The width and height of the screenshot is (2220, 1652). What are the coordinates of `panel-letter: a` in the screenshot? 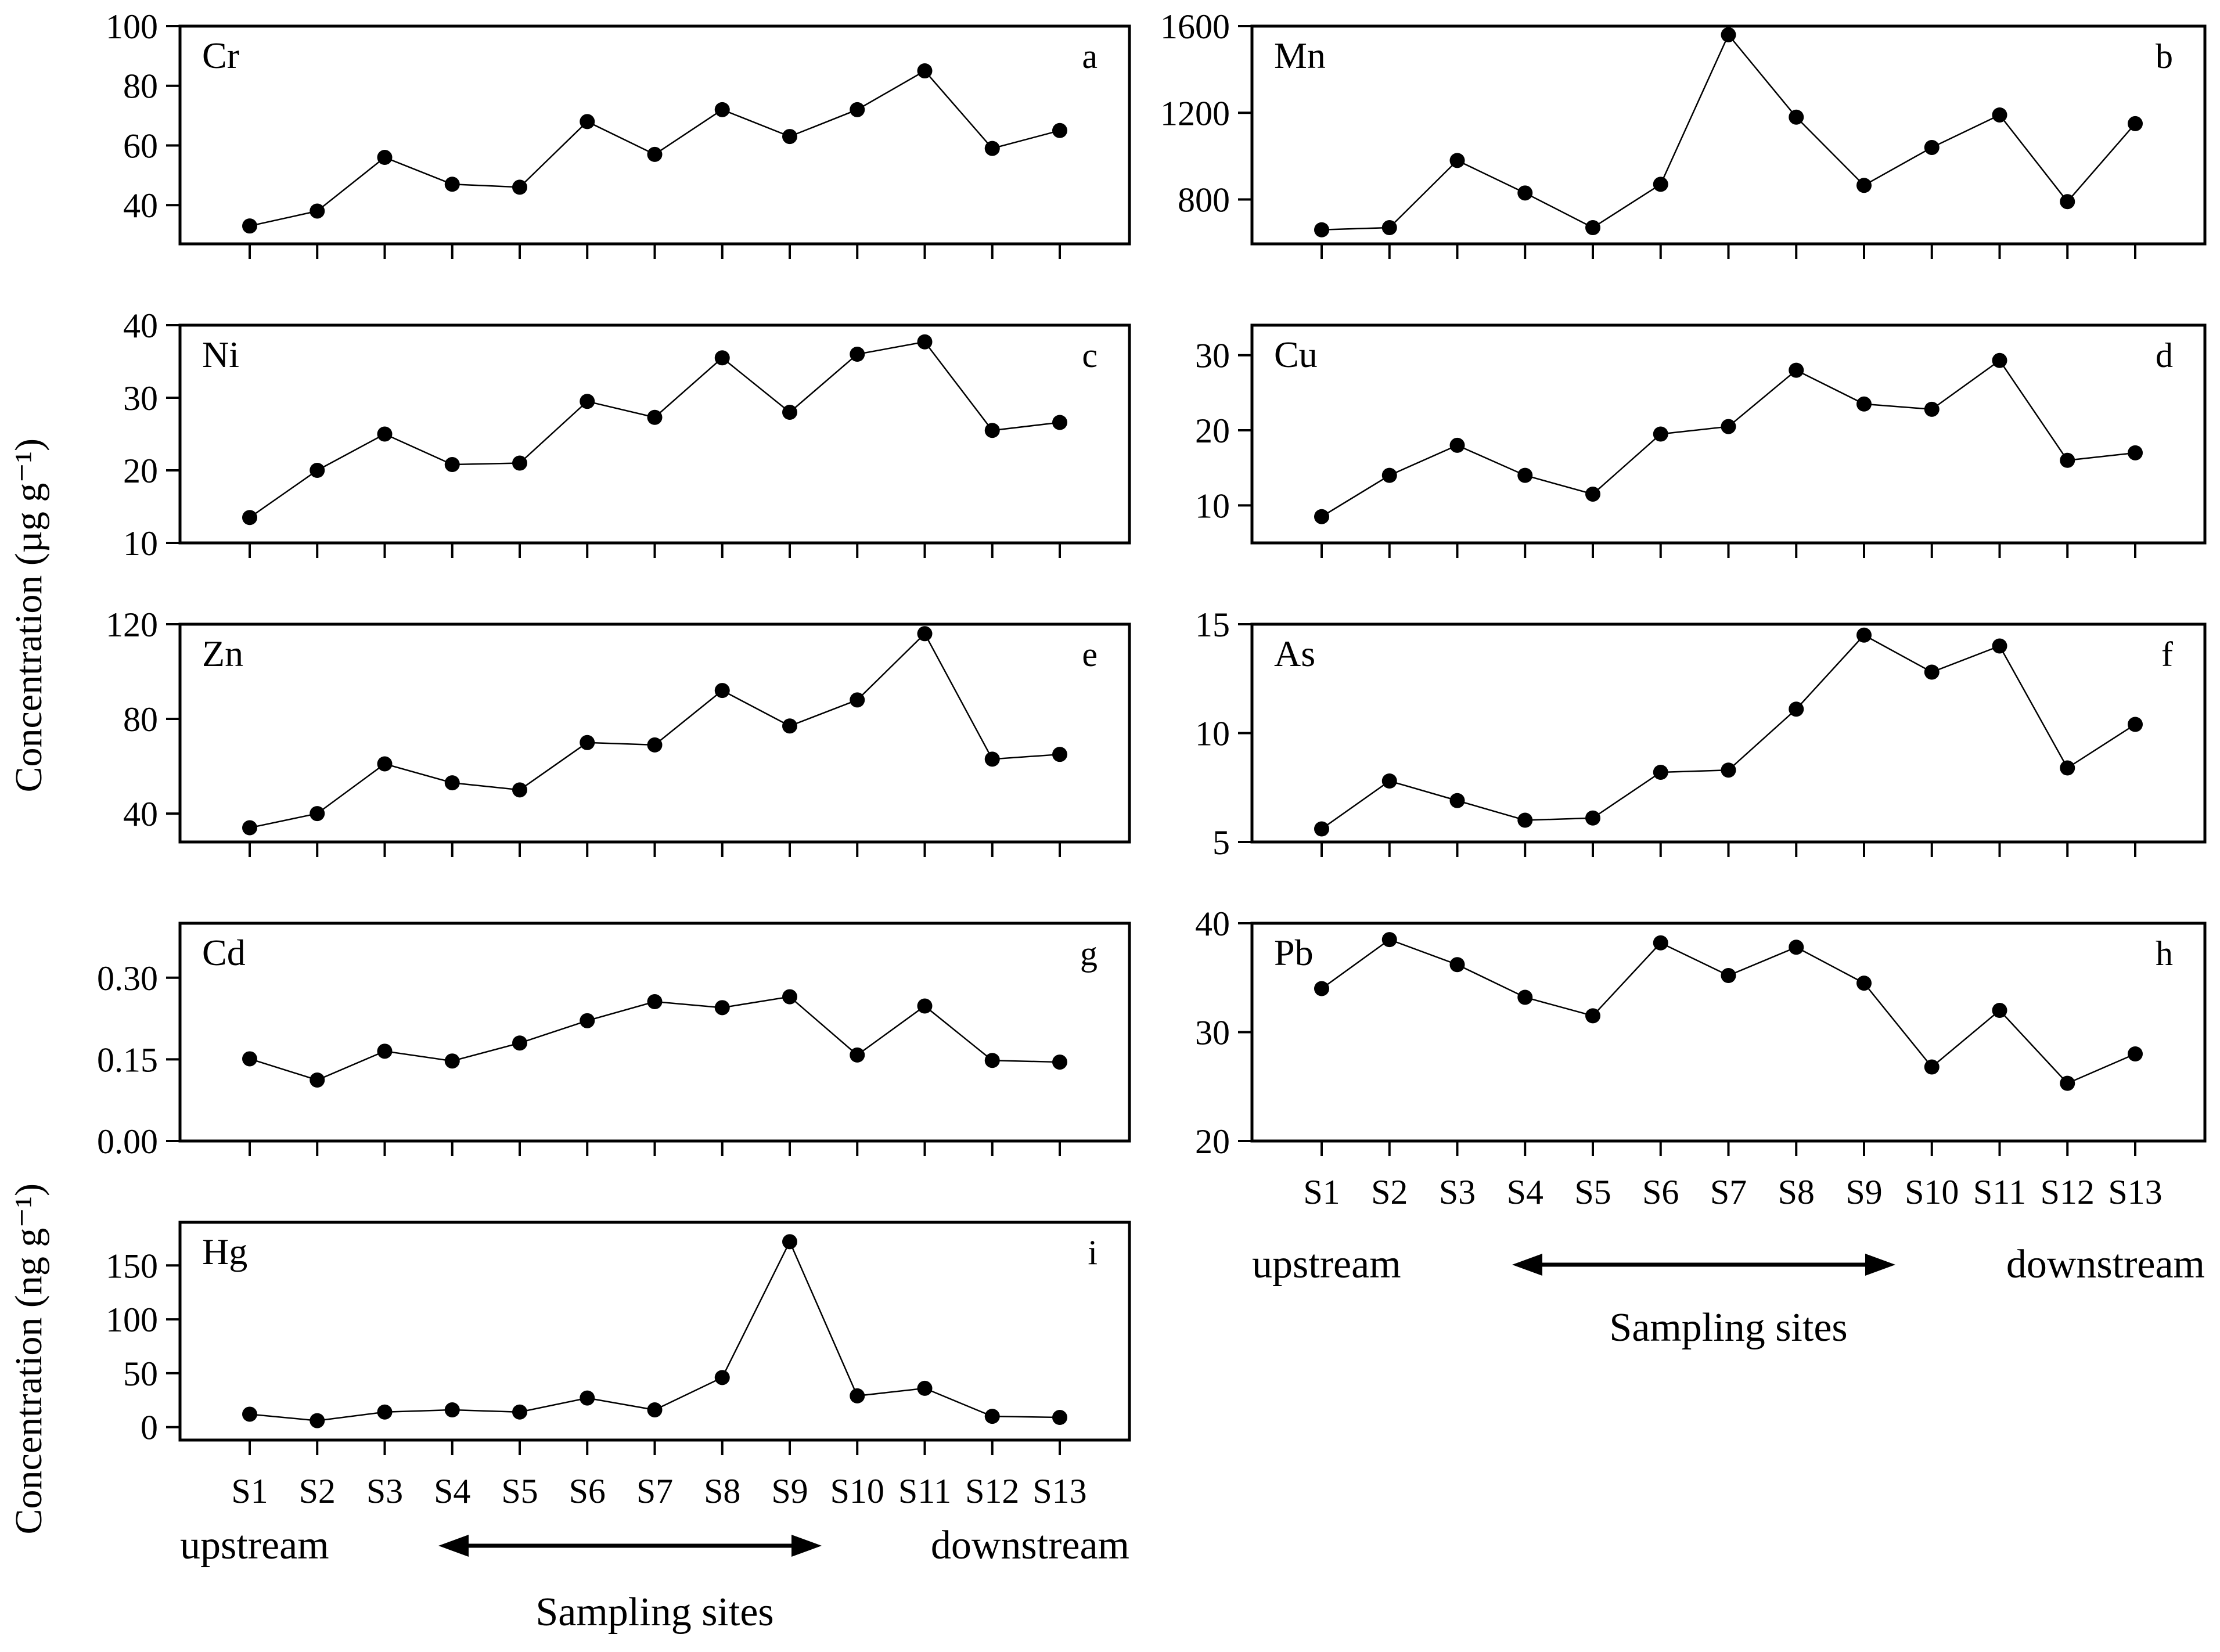 It's located at (1090, 56).